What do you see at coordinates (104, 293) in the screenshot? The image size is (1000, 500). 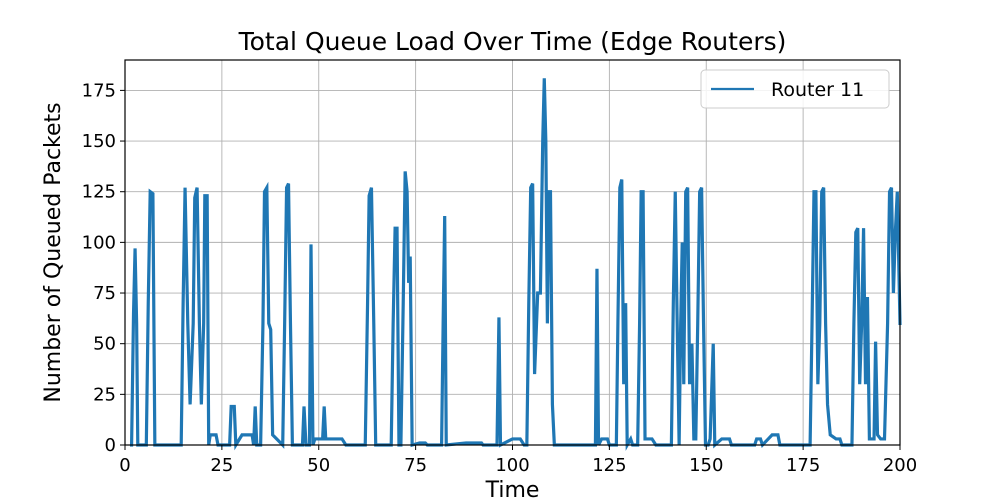 I see `y-tick-label-3: 75` at bounding box center [104, 293].